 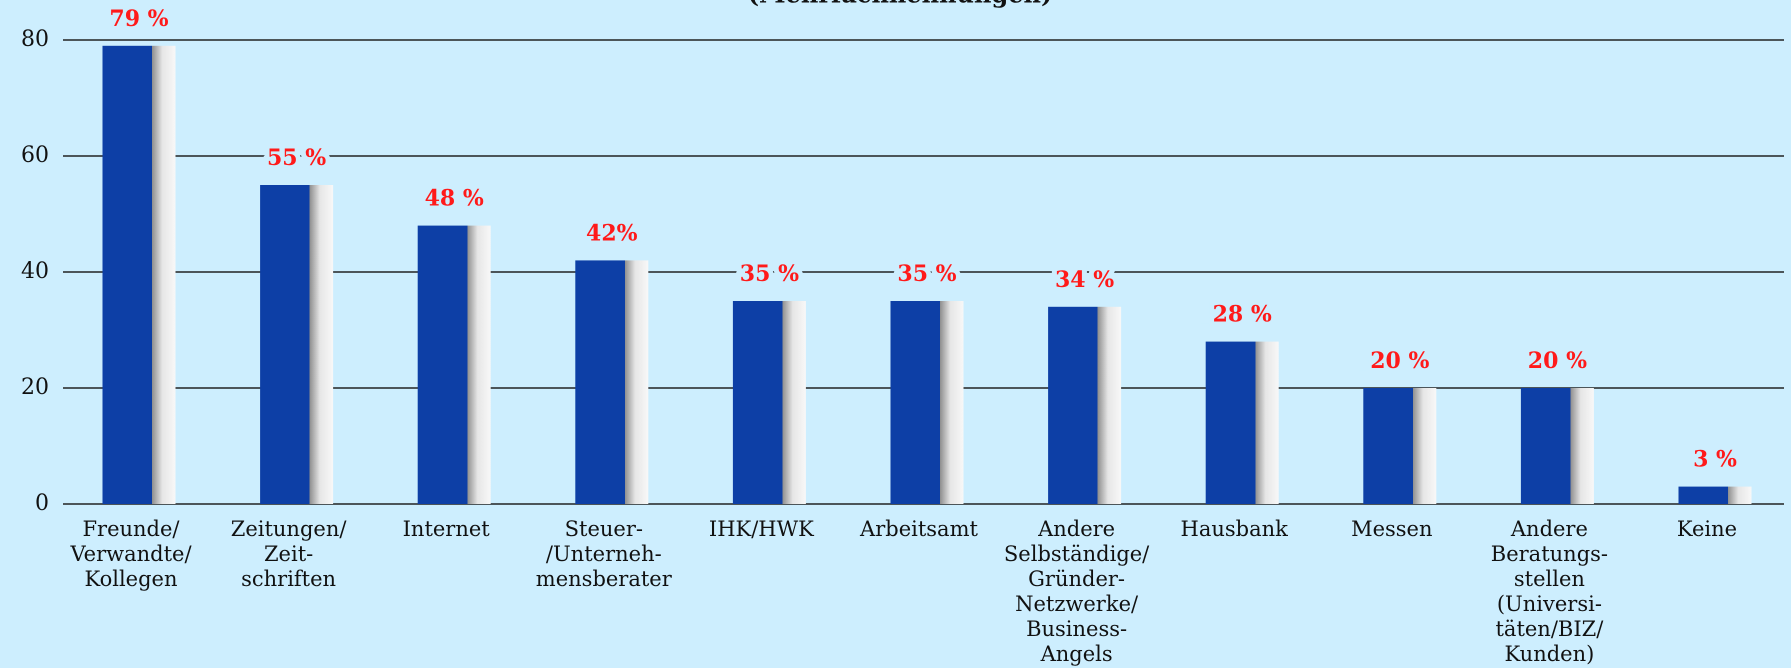 What do you see at coordinates (35, 39) in the screenshot?
I see `y-tick-label: 80` at bounding box center [35, 39].